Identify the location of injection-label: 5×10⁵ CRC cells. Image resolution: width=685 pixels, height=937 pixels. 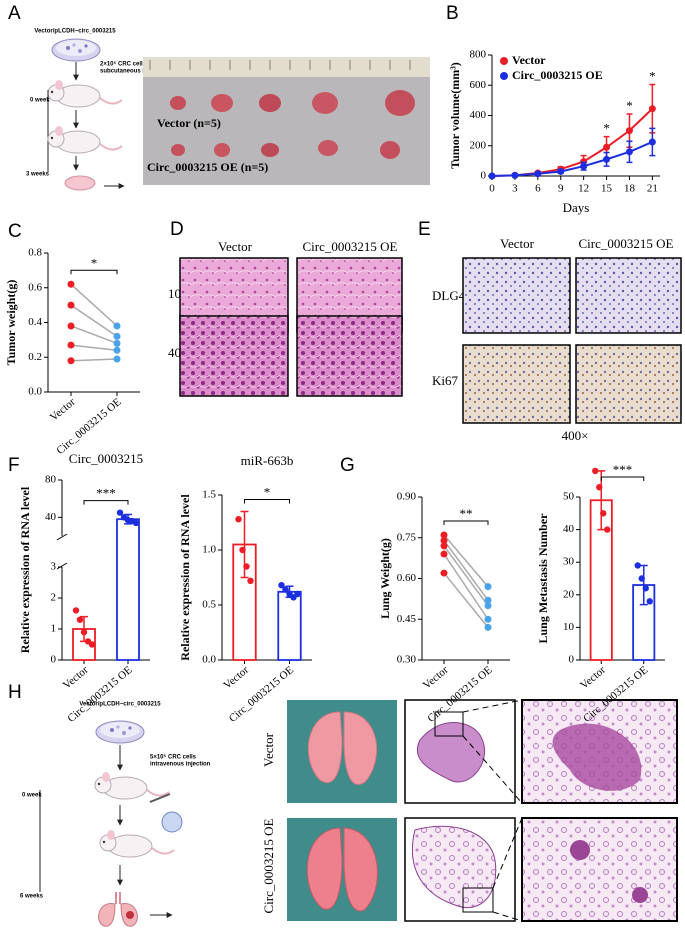
(173, 758).